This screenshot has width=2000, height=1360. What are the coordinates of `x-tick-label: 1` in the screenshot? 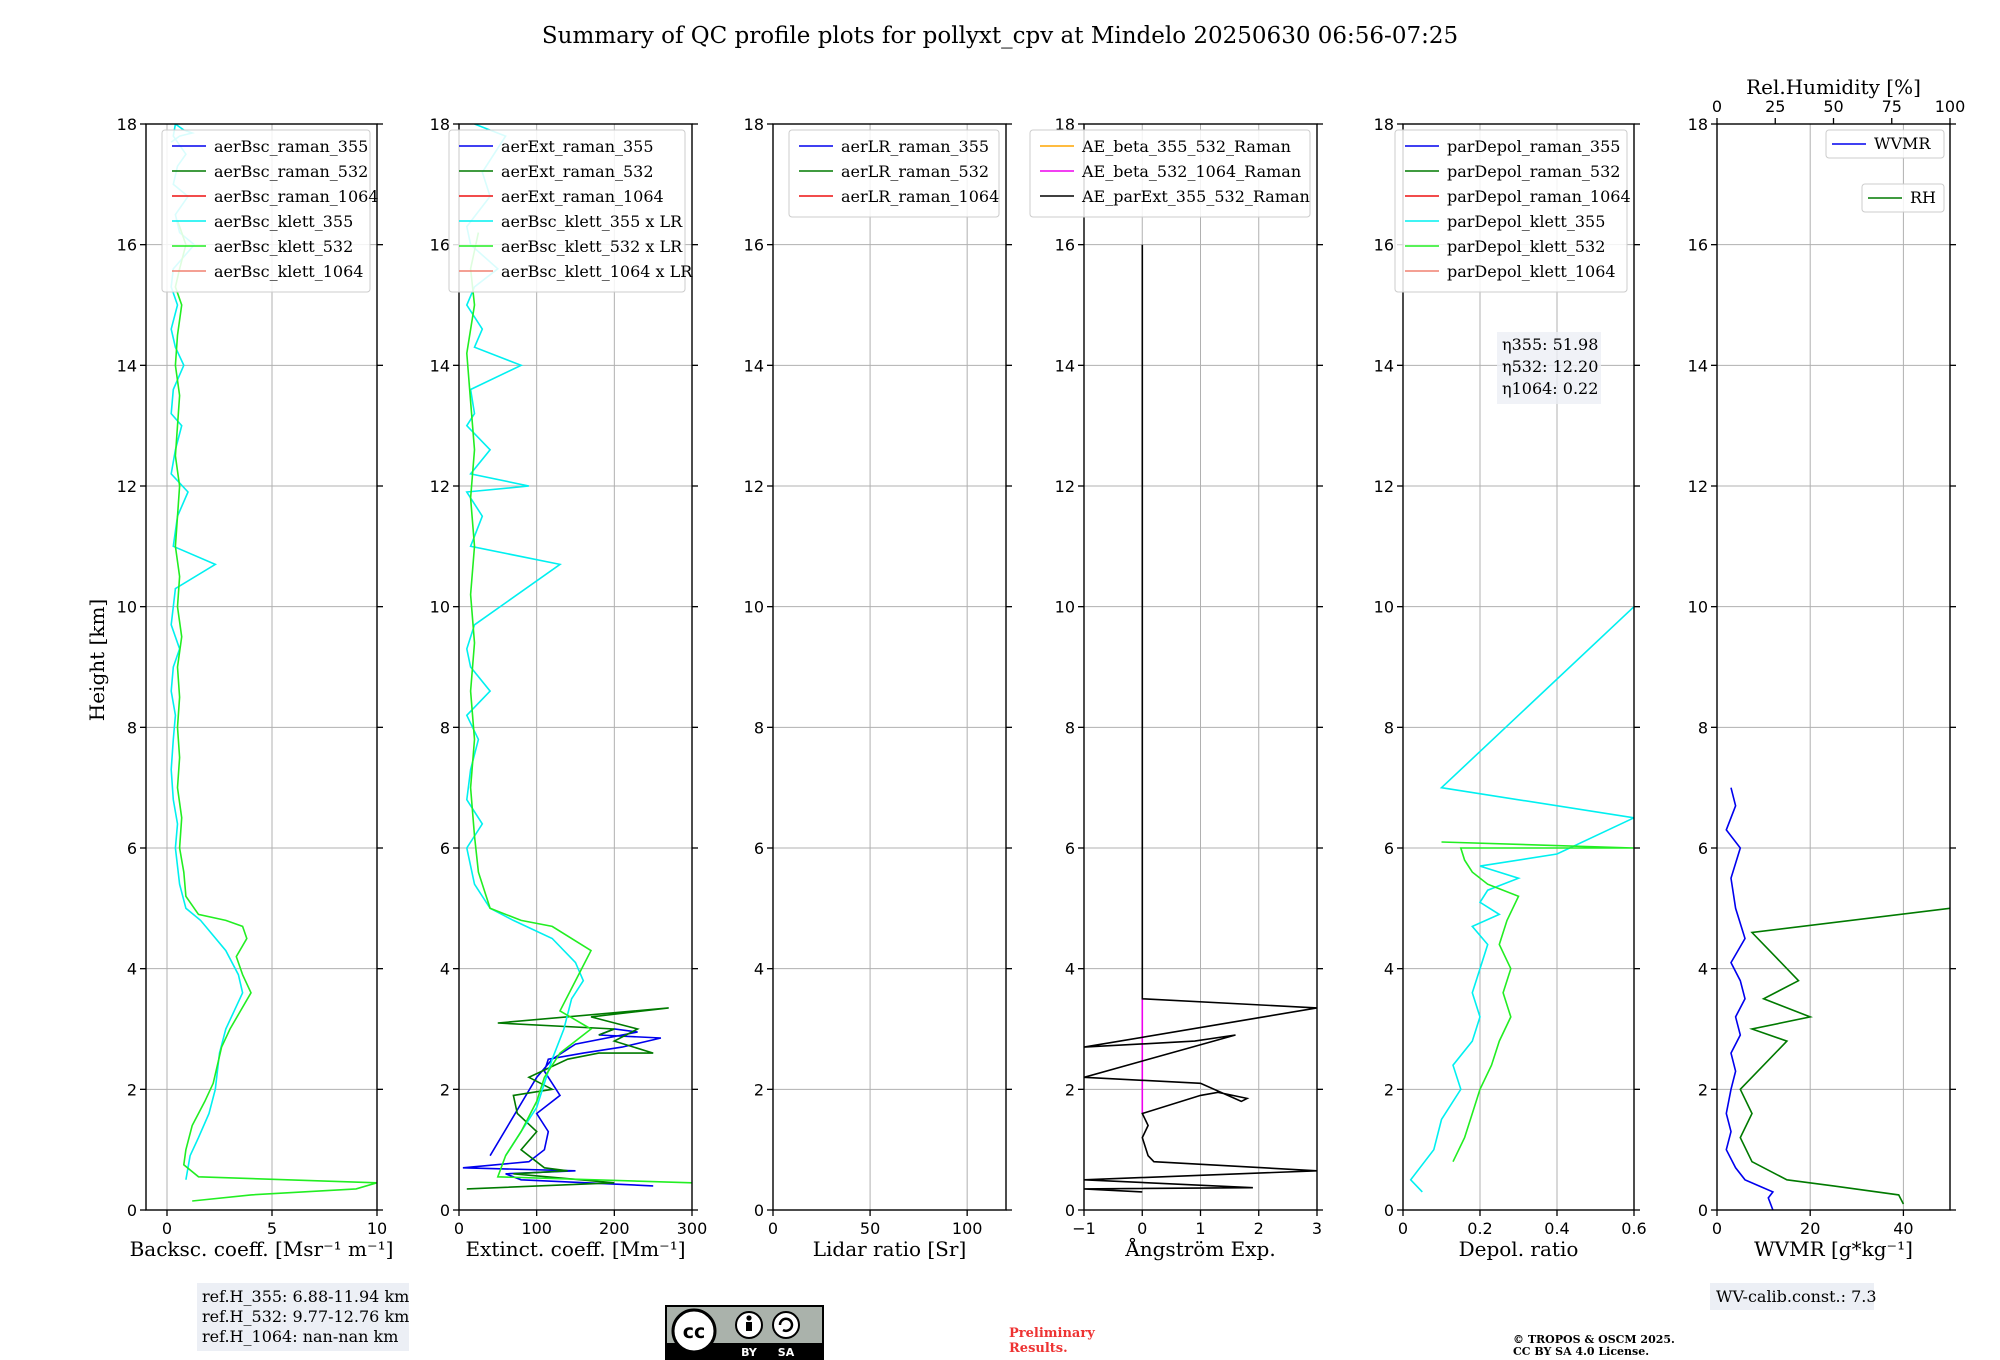 It's located at (1200, 1228).